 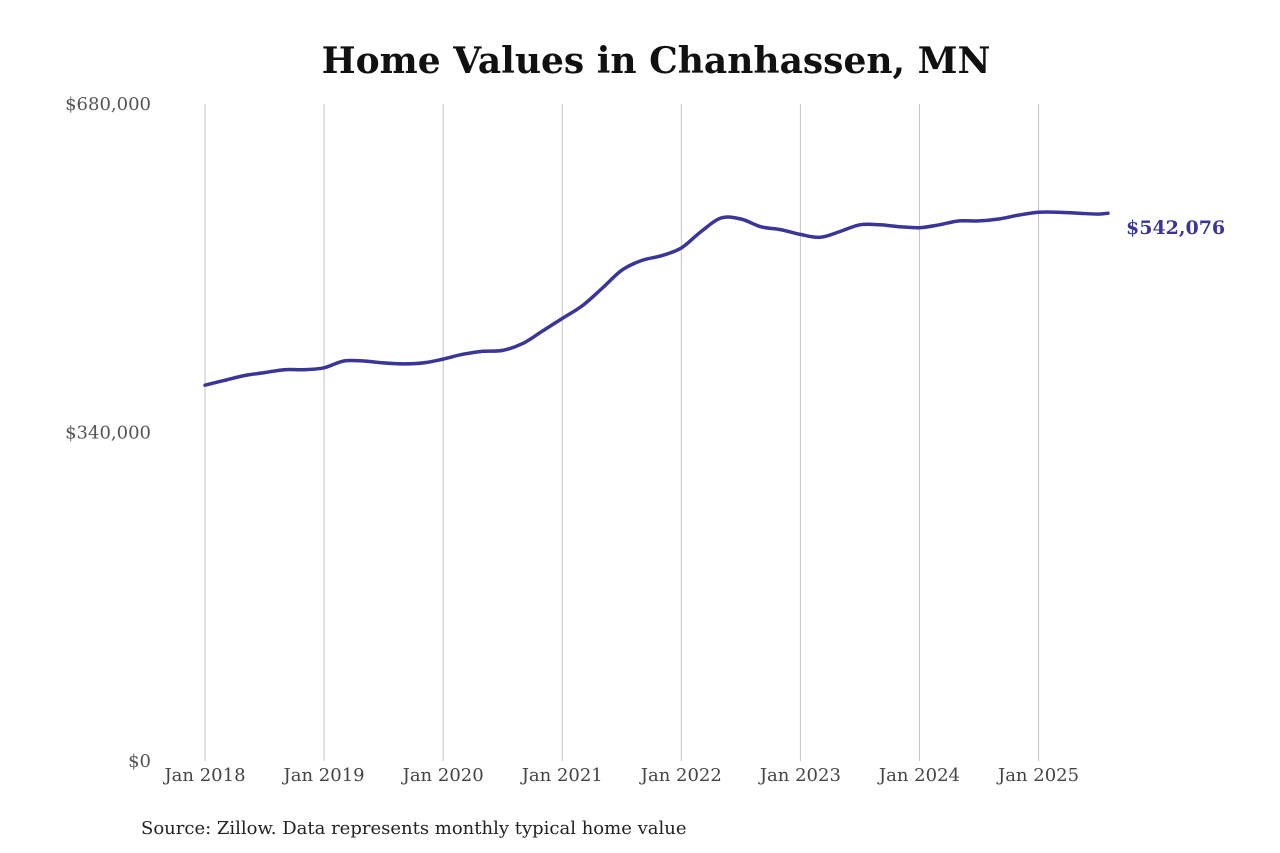 What do you see at coordinates (323, 775) in the screenshot?
I see `x-tick-label: Jan 2019` at bounding box center [323, 775].